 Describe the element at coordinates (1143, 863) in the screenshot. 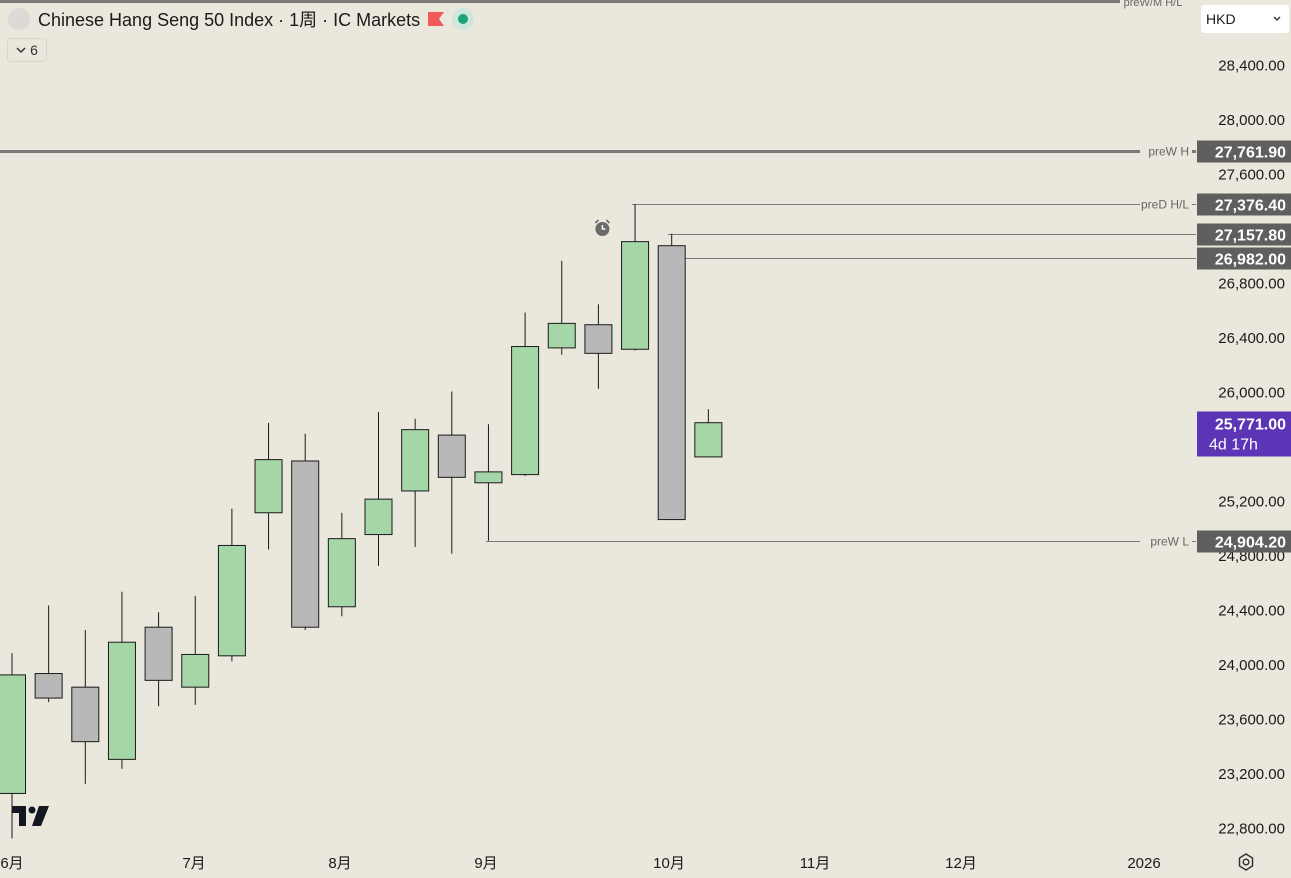

I see `x-tick-label: 2026` at that location.